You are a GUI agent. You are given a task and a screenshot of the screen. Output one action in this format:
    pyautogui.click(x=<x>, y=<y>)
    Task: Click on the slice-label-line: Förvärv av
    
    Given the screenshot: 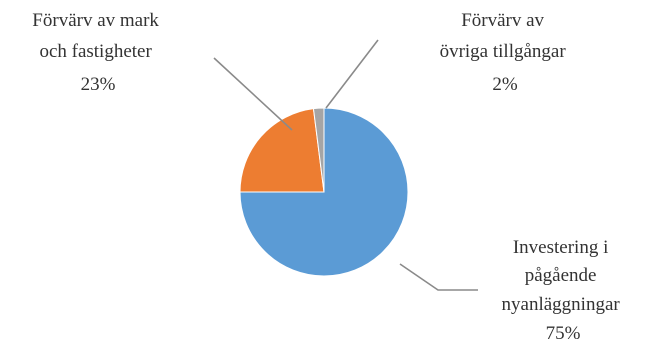 What is the action you would take?
    pyautogui.click(x=502, y=20)
    